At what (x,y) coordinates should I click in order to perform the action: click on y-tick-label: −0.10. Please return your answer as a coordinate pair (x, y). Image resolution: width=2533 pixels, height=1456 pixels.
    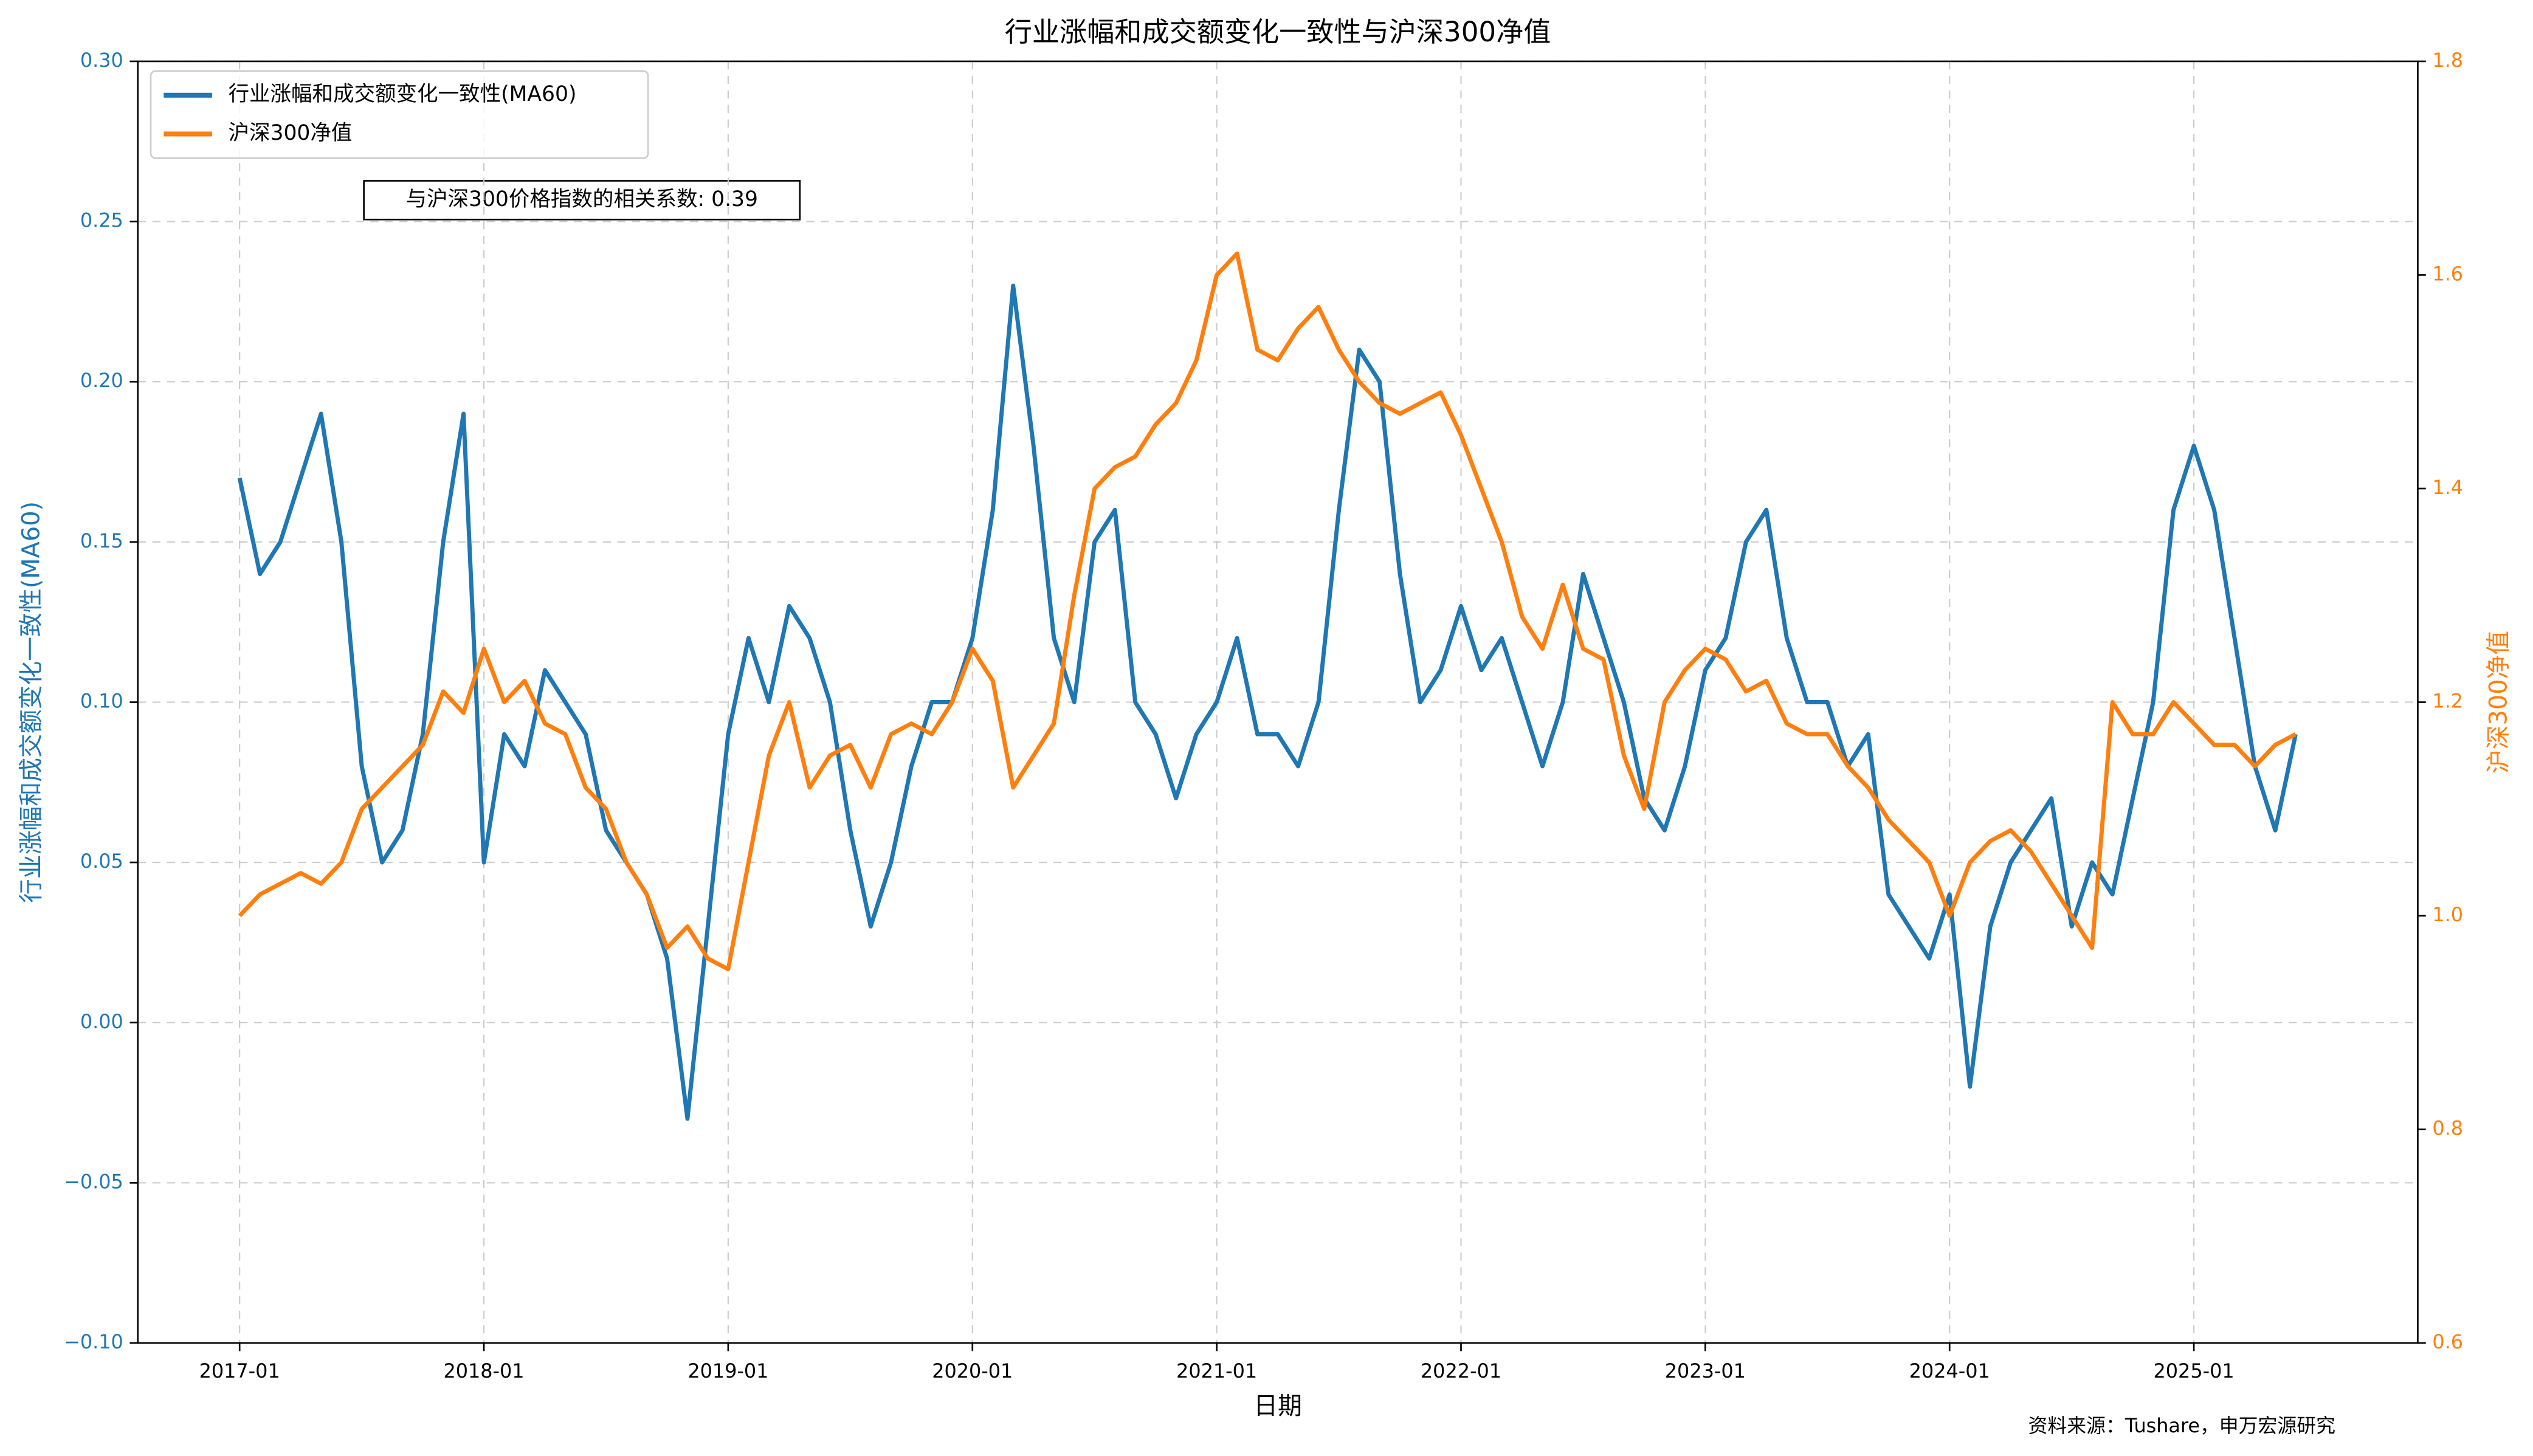
    Looking at the image, I should click on (93, 1341).